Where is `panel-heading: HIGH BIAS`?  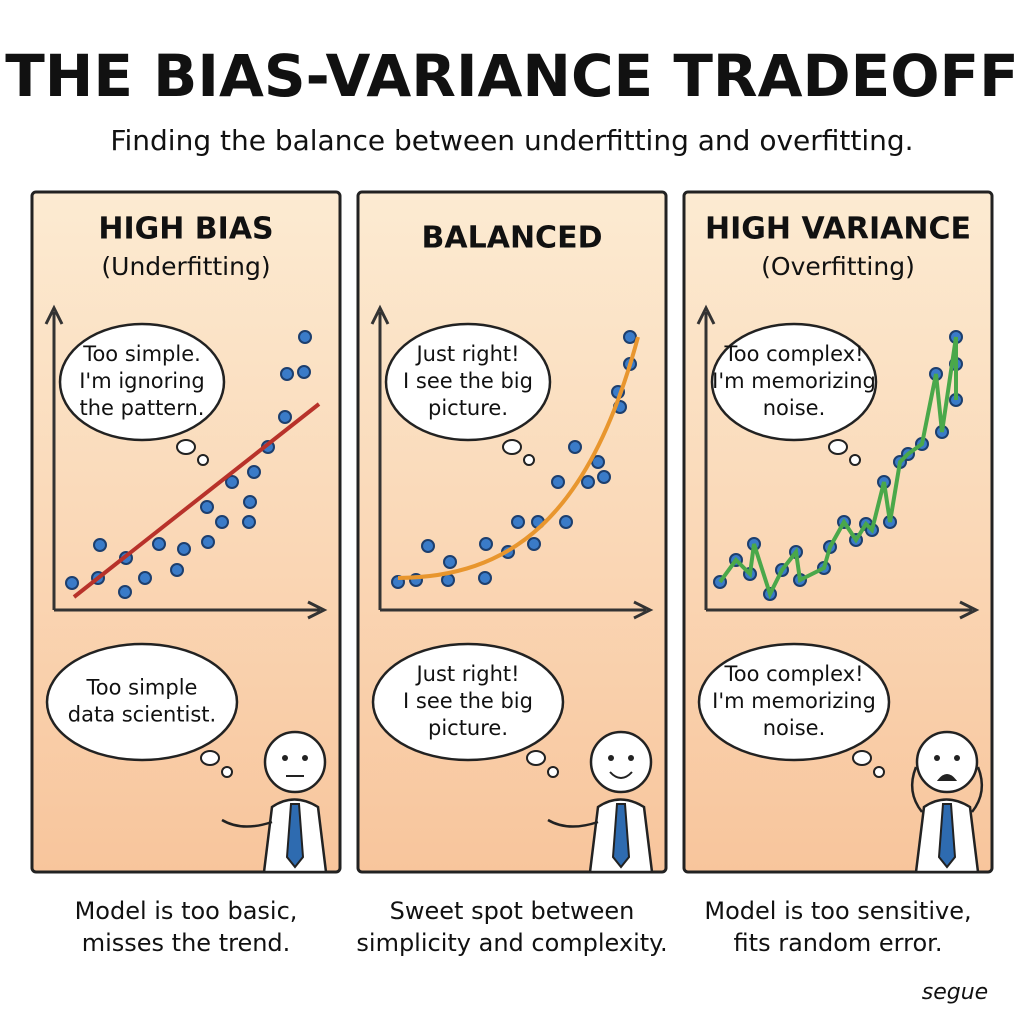
panel-heading: HIGH BIAS is located at coordinates (185, 229).